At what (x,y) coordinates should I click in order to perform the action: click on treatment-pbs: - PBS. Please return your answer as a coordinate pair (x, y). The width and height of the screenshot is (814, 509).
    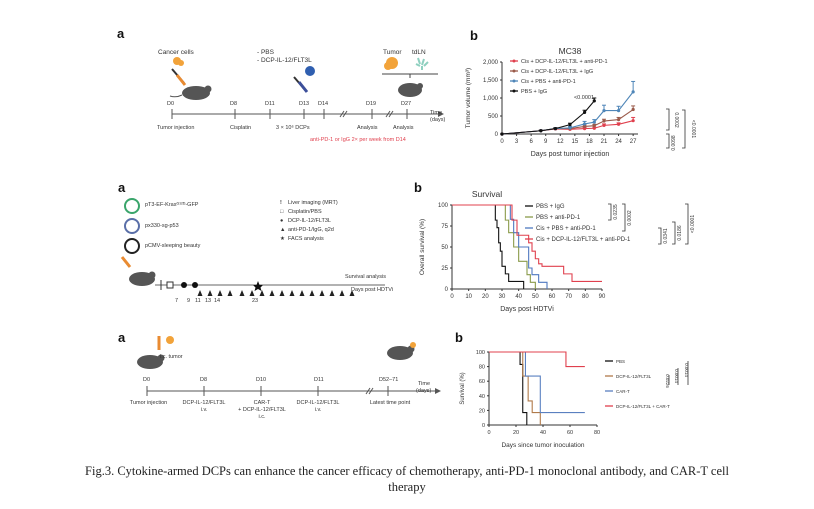
    Looking at the image, I should click on (265, 52).